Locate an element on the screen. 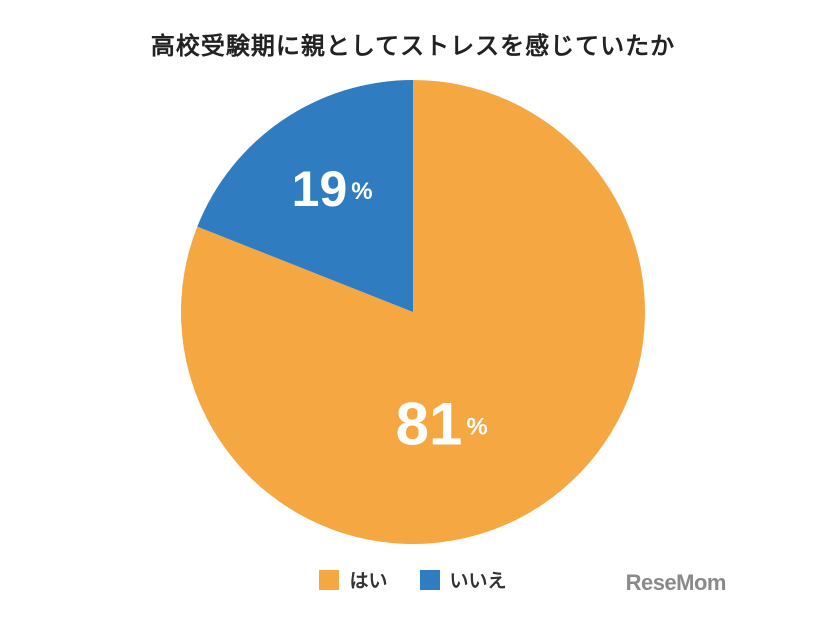  legend-swatch-no is located at coordinates (429, 579).